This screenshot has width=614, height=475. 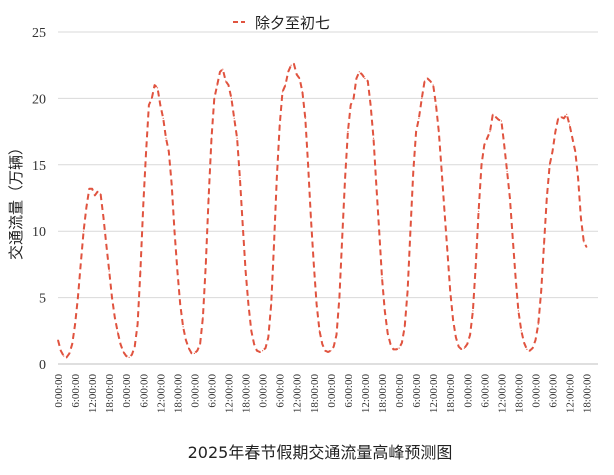 What do you see at coordinates (42, 299) in the screenshot?
I see `y-tick-label: 5` at bounding box center [42, 299].